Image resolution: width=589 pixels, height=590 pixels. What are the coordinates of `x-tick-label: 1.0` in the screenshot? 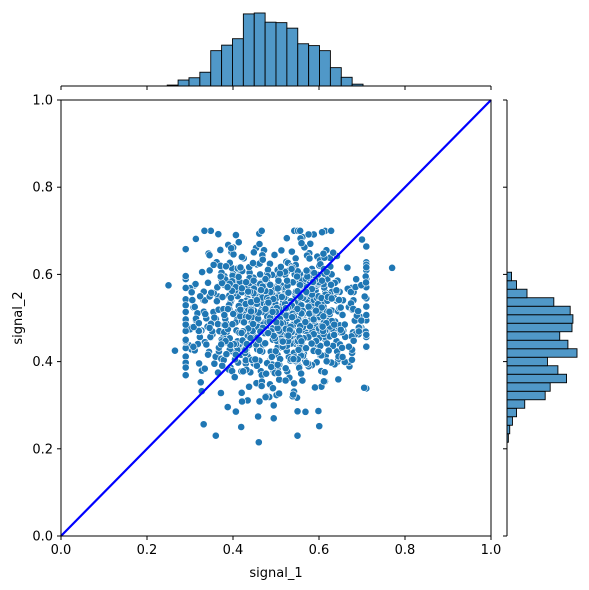 It's located at (491, 550).